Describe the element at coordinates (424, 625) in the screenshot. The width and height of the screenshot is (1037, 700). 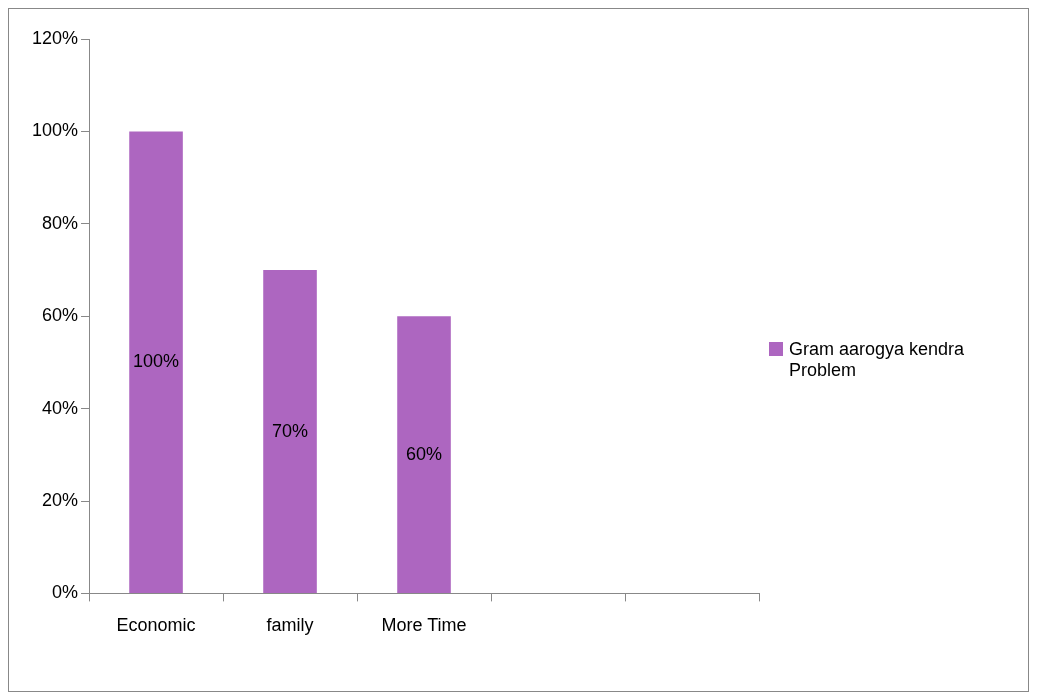
I see `x-tick-label: More Time` at that location.